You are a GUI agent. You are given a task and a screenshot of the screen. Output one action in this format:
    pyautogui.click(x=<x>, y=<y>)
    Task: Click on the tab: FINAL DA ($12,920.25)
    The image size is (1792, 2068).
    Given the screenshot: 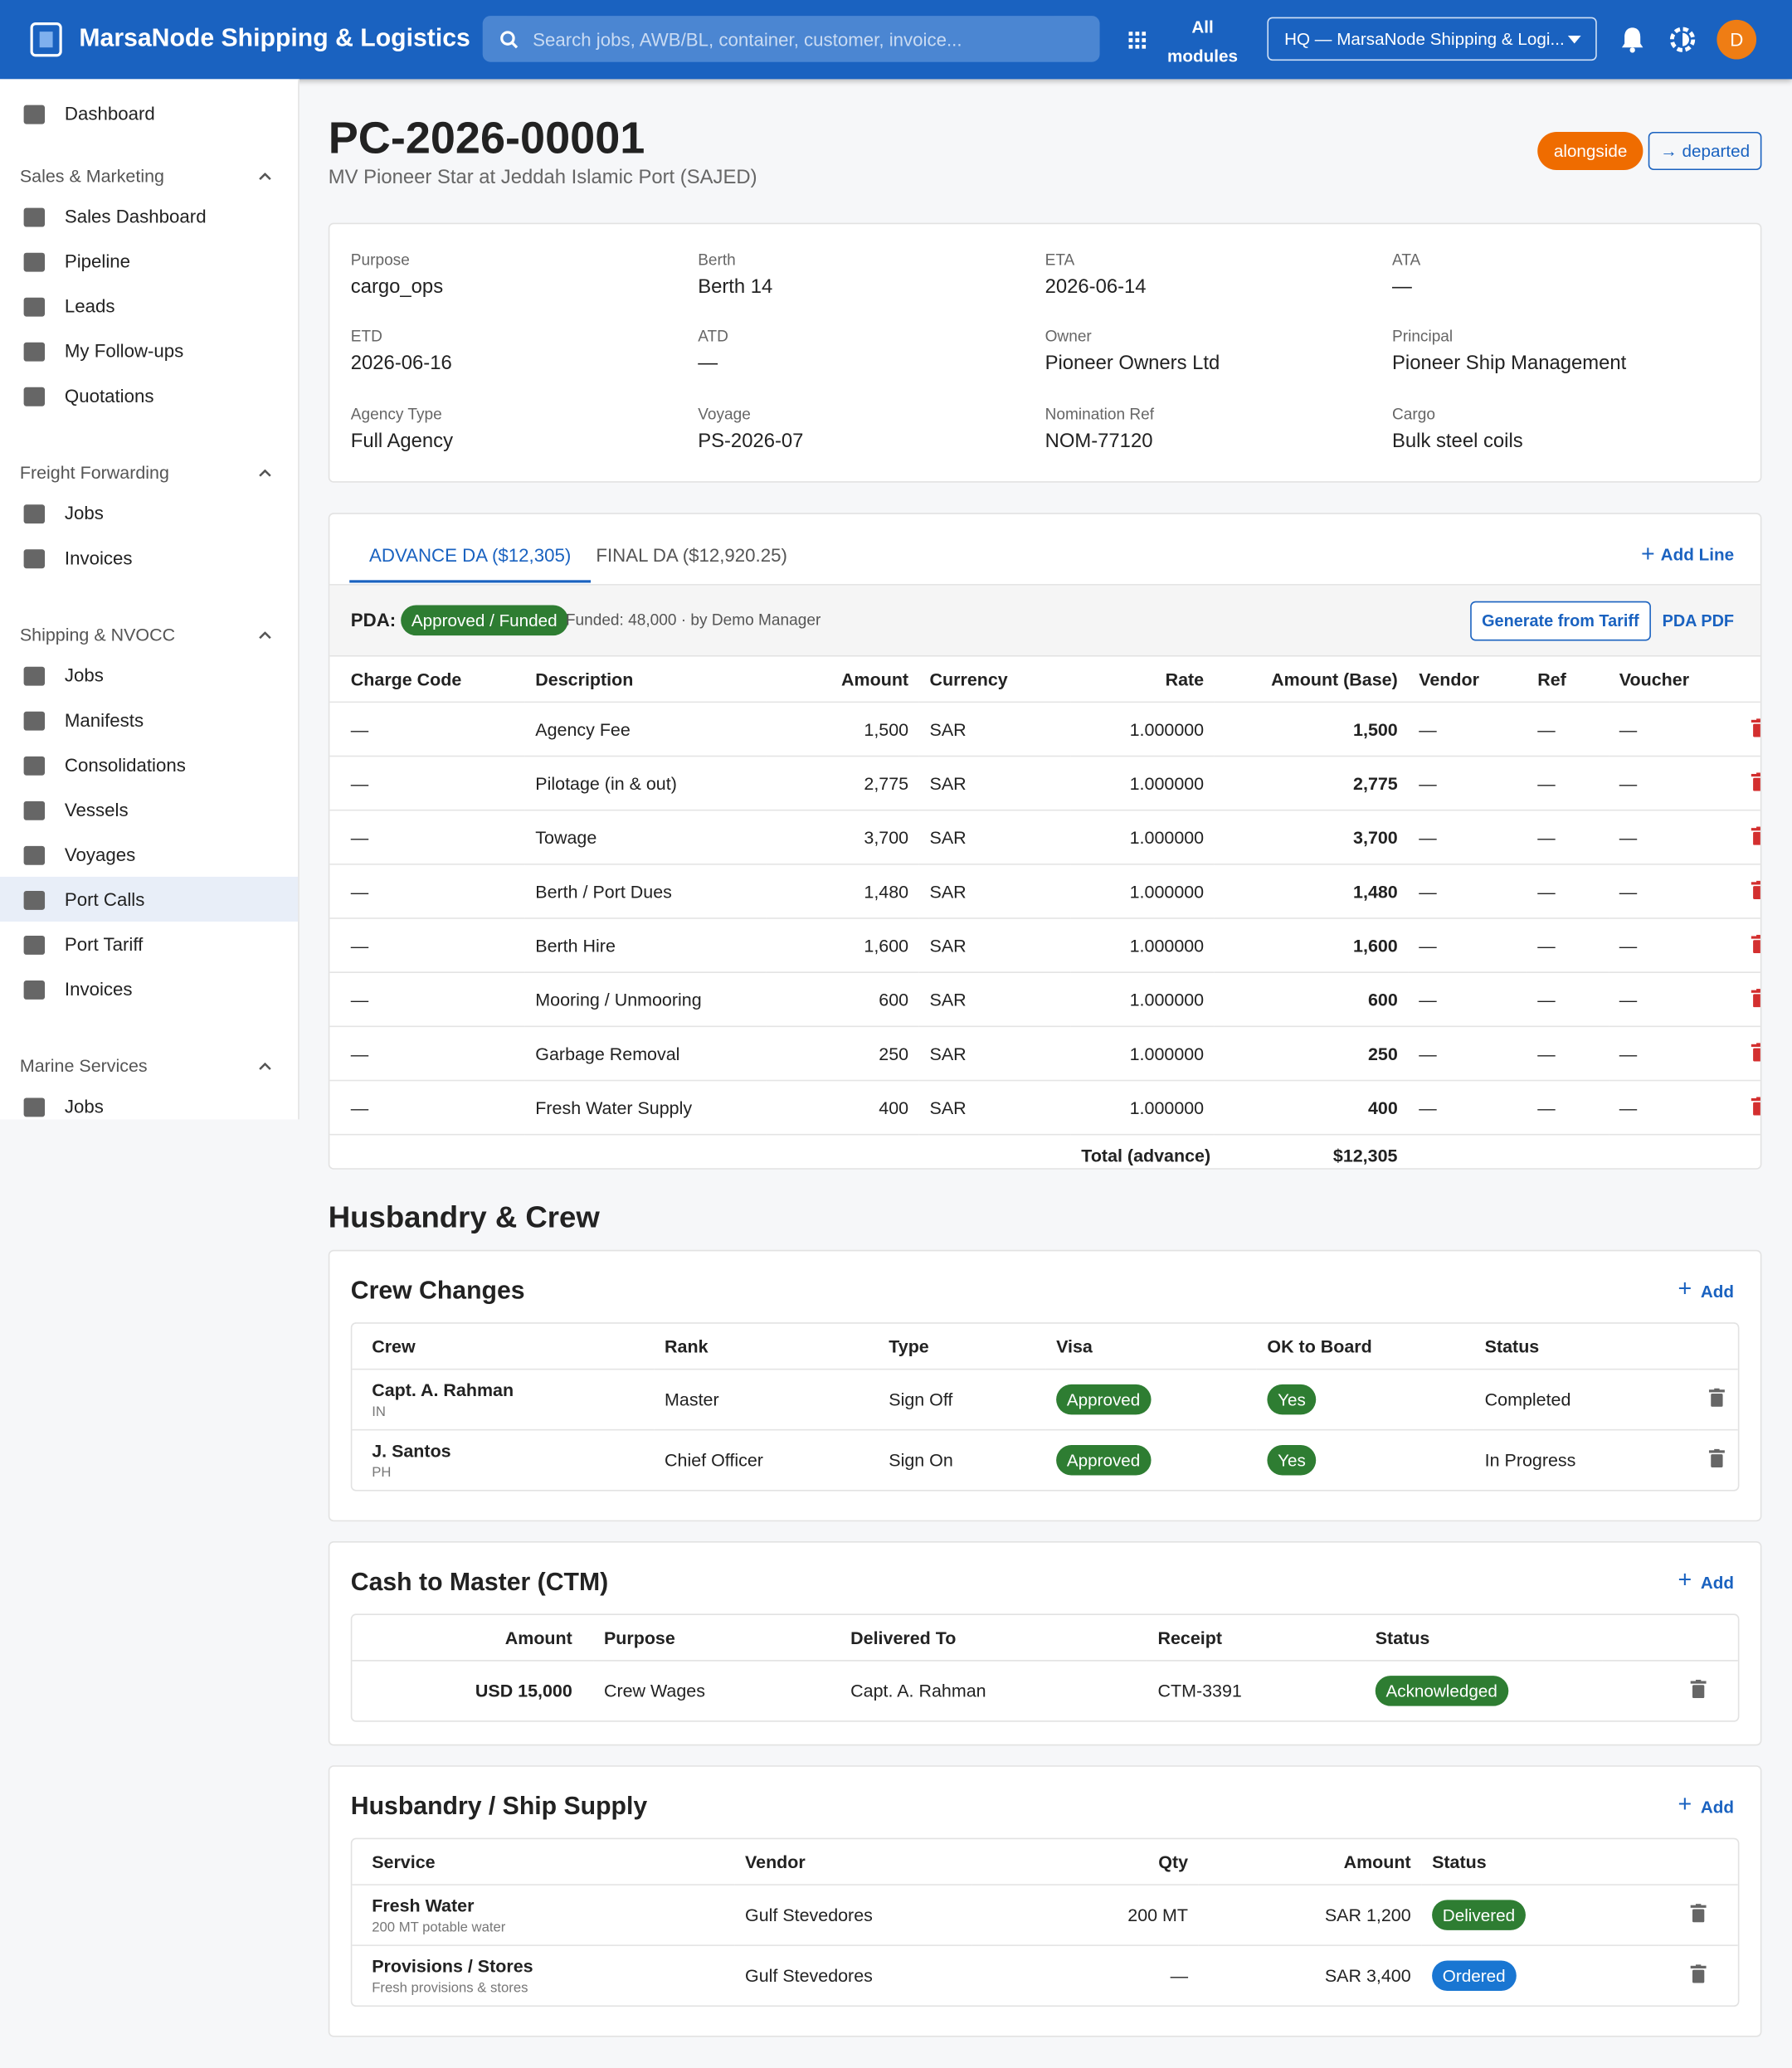 What is the action you would take?
    pyautogui.click(x=691, y=555)
    